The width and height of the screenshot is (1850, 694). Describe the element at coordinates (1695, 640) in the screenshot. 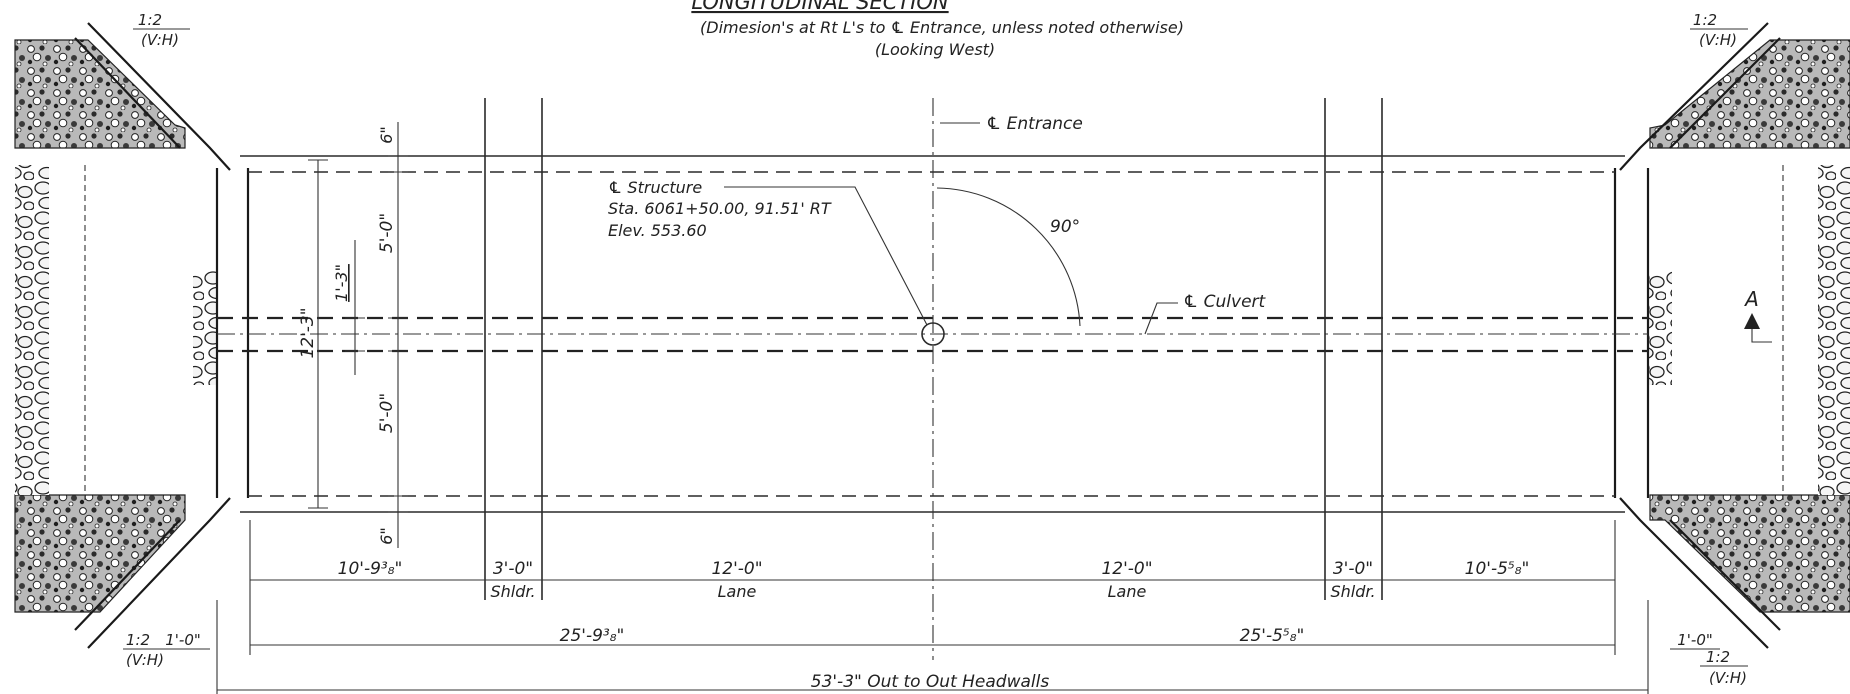

I see `slope-bottom-right-dim: 1'-0"` at that location.